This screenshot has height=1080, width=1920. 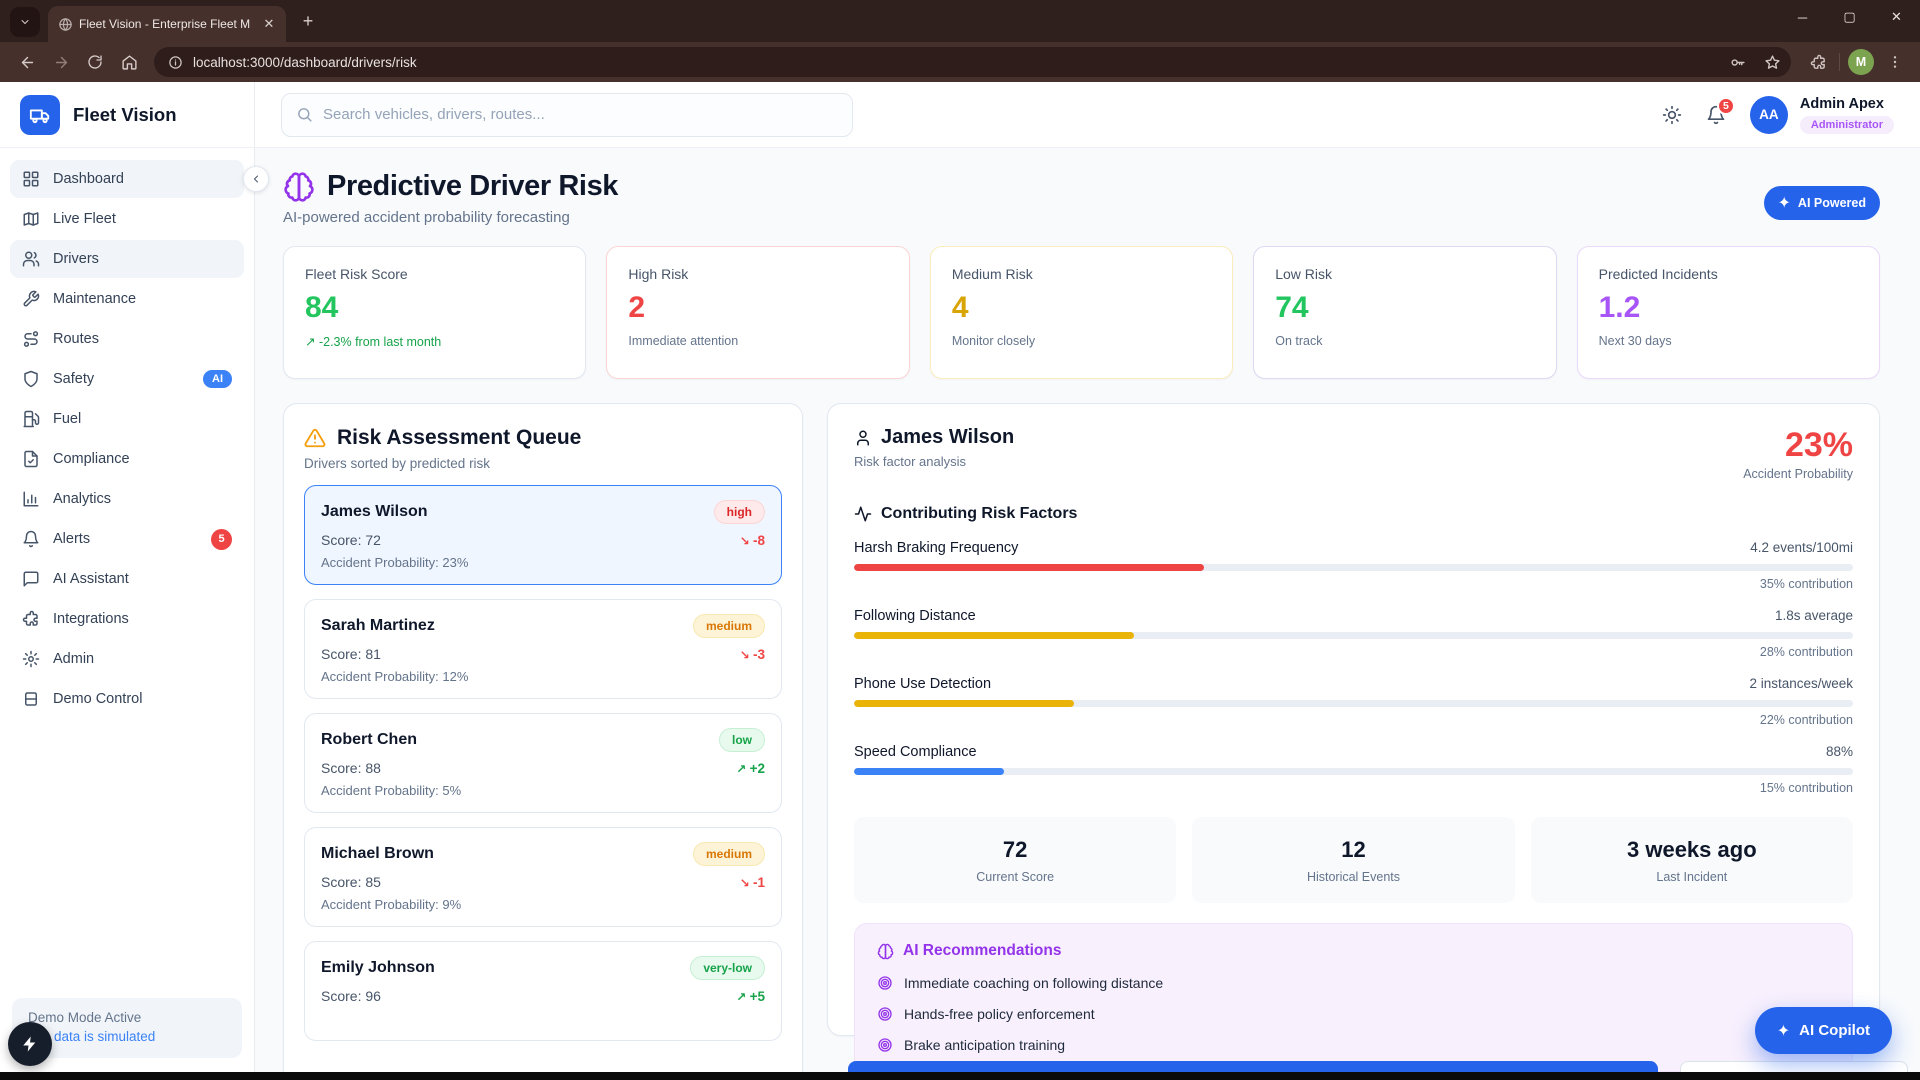 I want to click on sidebar-item-admin: Admin, so click(x=127, y=659).